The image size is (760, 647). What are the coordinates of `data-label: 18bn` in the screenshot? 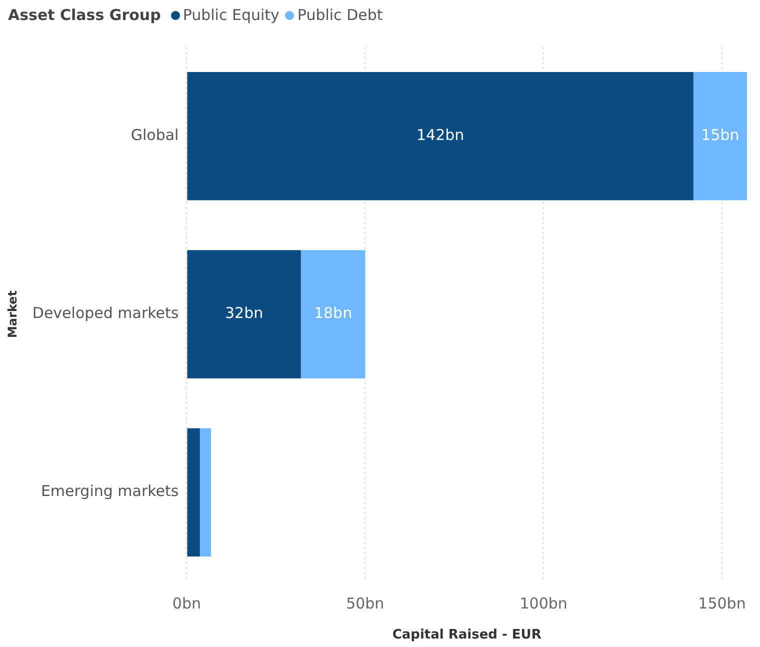 It's located at (333, 313).